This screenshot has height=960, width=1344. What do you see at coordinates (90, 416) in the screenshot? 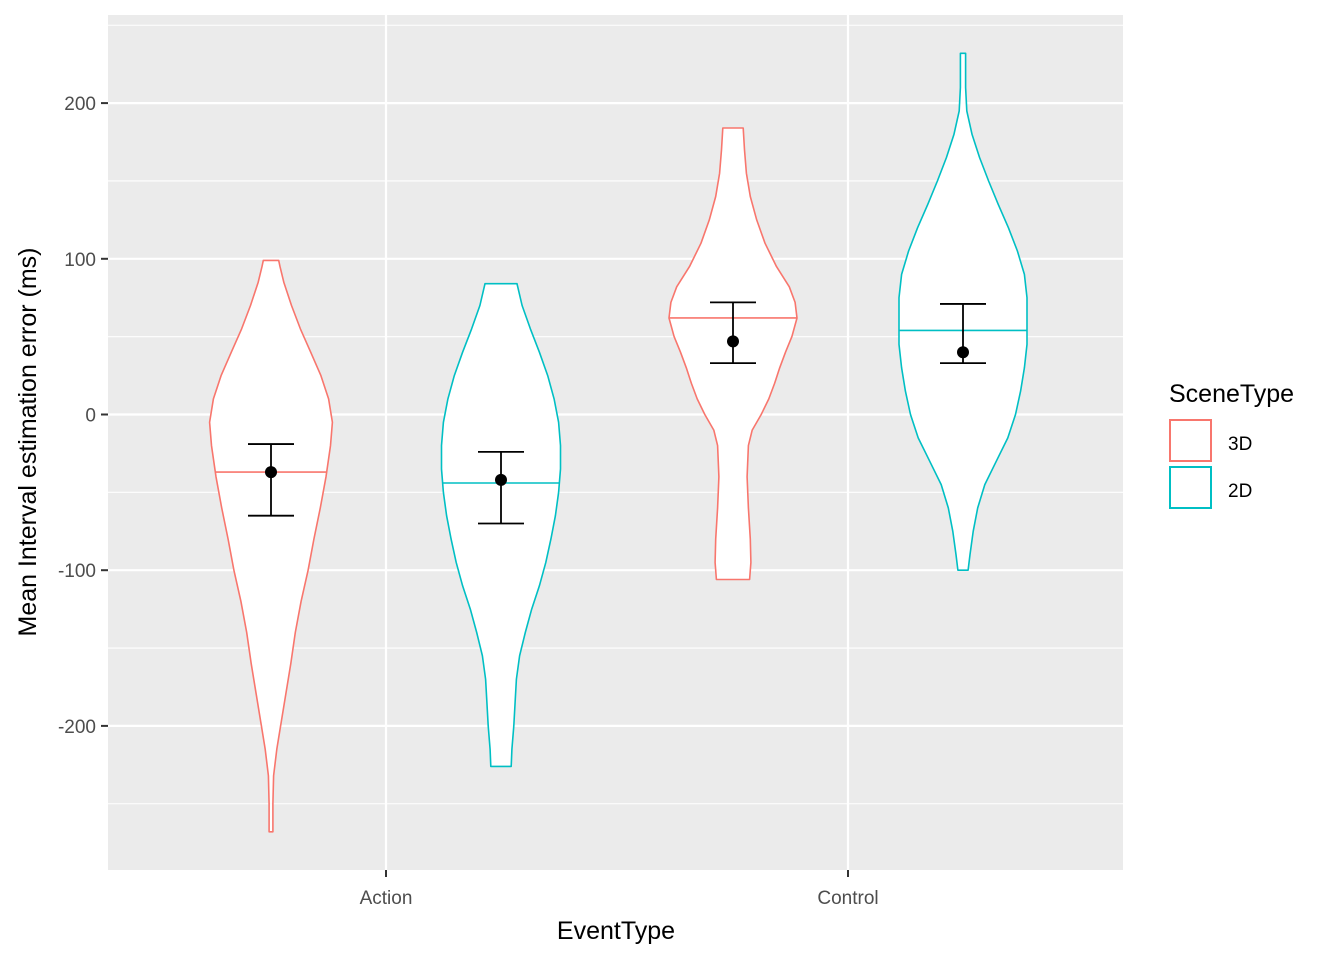
I see `y-tick-label: 0` at bounding box center [90, 416].